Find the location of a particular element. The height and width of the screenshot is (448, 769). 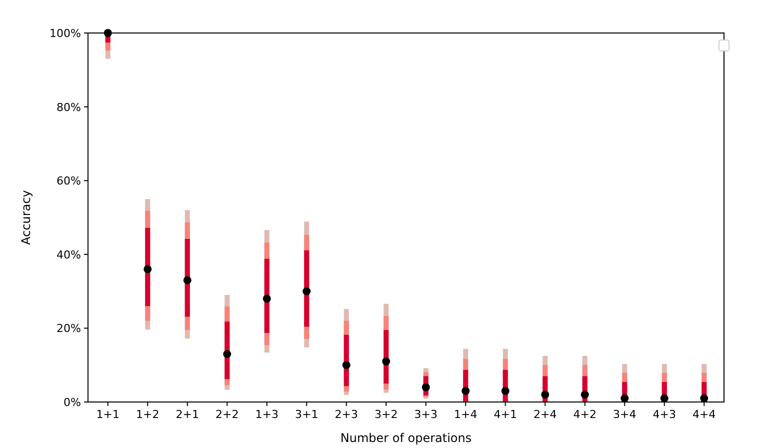

x-tick-label: 4+3 is located at coordinates (664, 414).